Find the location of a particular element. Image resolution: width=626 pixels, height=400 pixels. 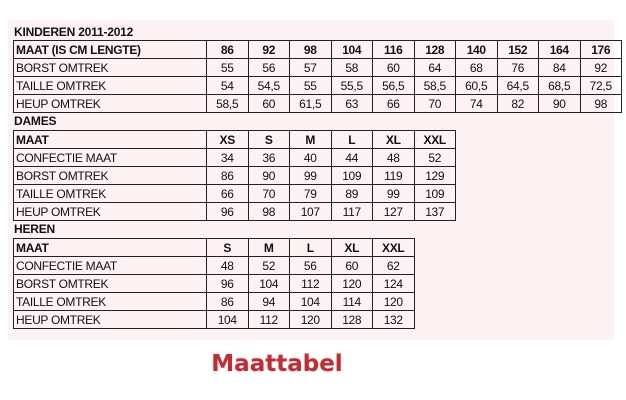

table-cell: 129 is located at coordinates (434, 175).